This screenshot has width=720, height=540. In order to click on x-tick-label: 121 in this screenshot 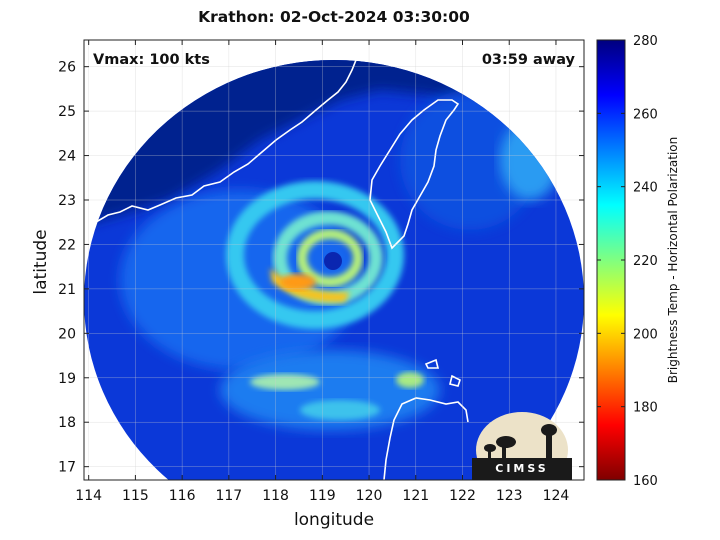, I will do `click(415, 496)`.